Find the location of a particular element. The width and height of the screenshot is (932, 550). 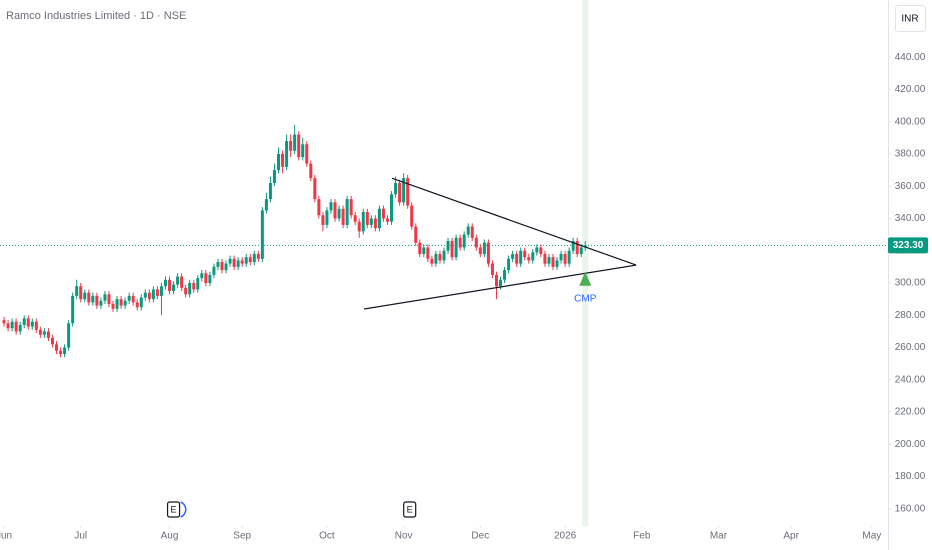

currency-label: INR is located at coordinates (909, 19).